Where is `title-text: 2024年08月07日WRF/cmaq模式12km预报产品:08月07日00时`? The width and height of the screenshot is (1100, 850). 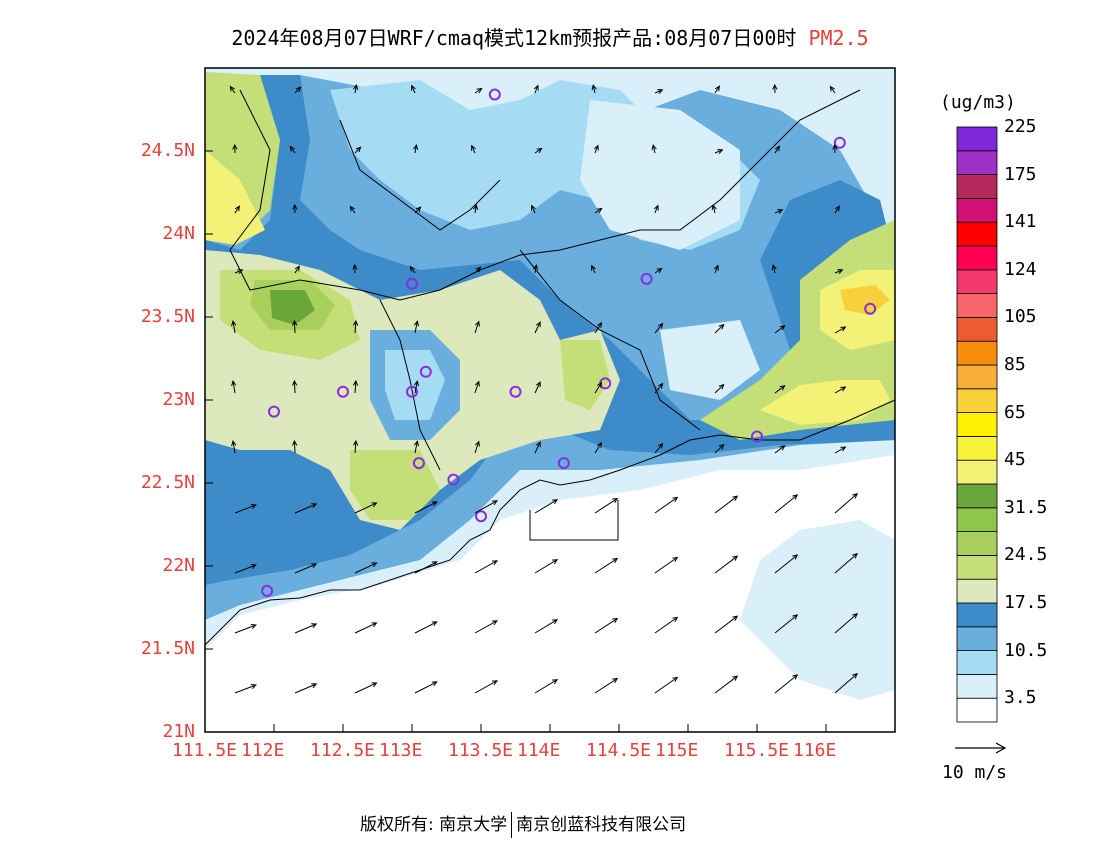 title-text: 2024年08月07日WRF/cmaq模式12km预报产品:08月07日00时 is located at coordinates (514, 38).